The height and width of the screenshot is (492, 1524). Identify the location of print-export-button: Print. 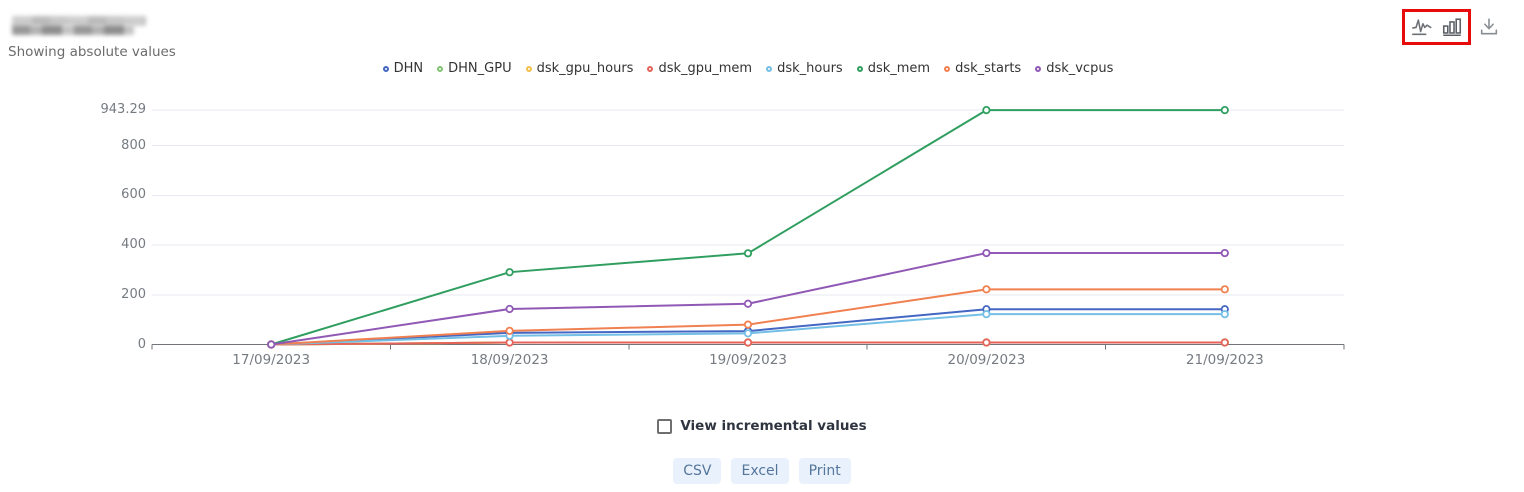
(824, 471).